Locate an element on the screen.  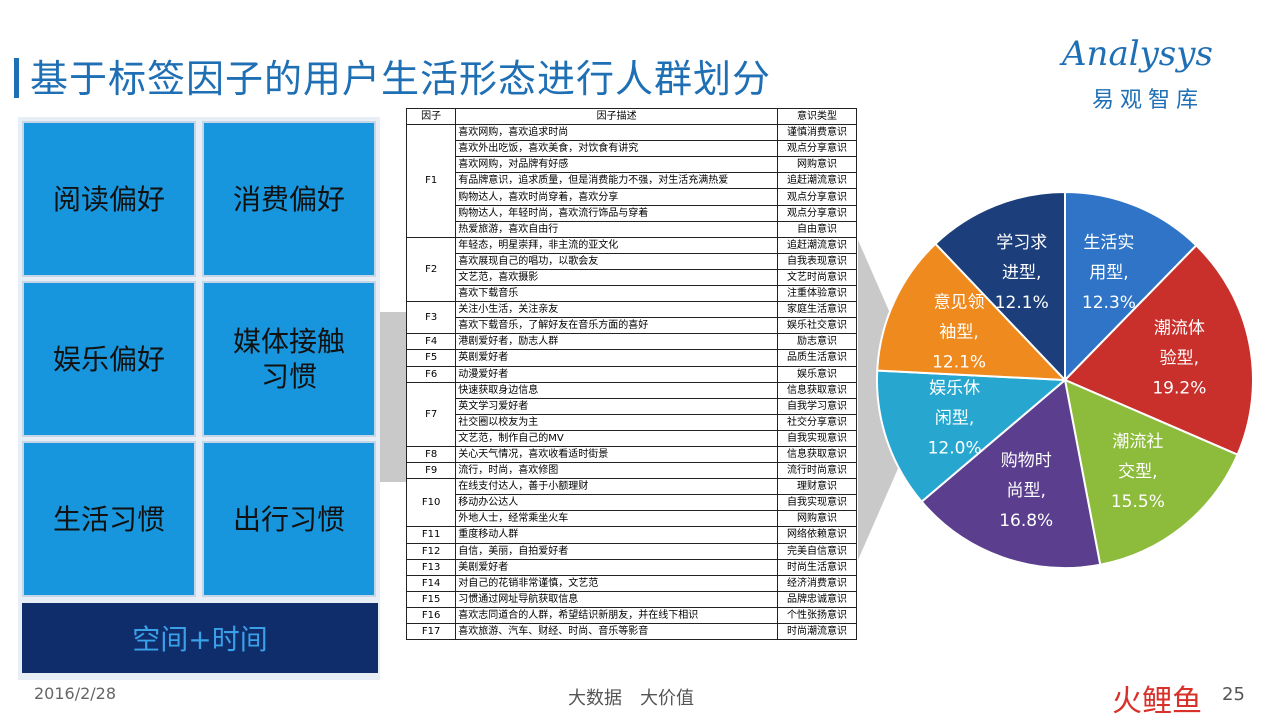
table-header-row: 因子 因子描述 意识类型 is located at coordinates (631, 116).